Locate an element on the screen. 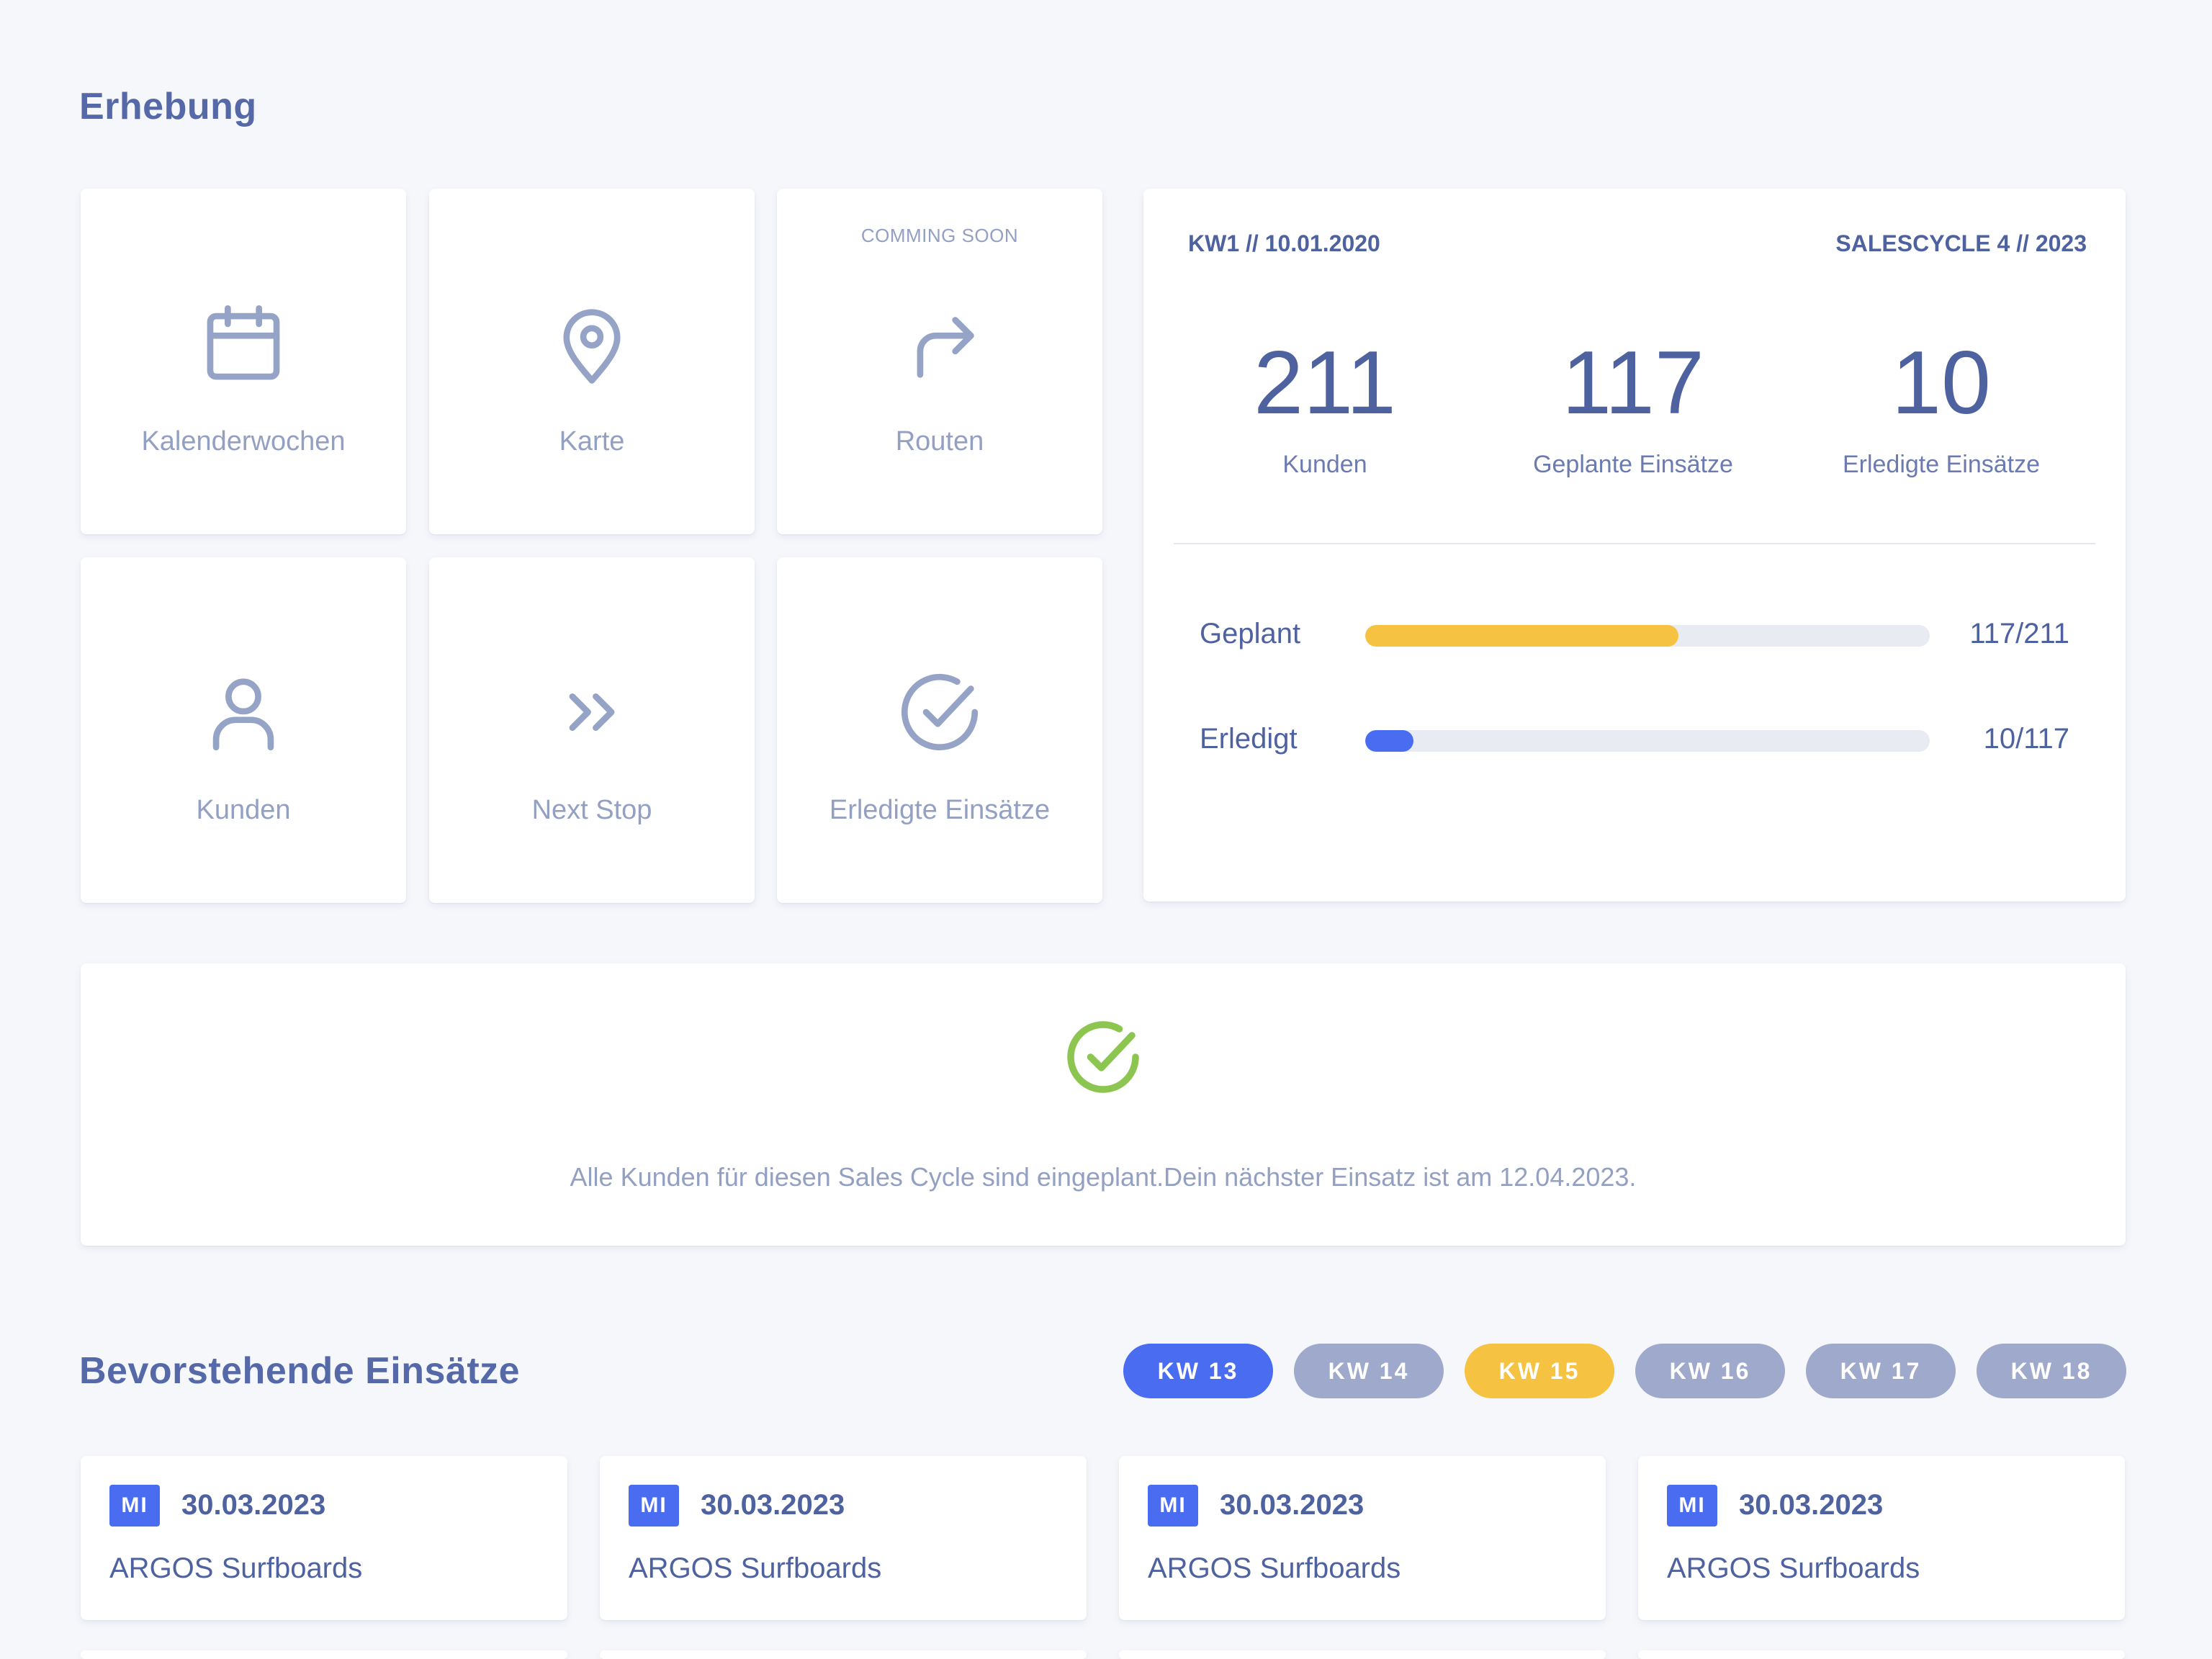 This screenshot has width=2212, height=1659. progress-erledigt-label: Erledigt is located at coordinates (1249, 739).